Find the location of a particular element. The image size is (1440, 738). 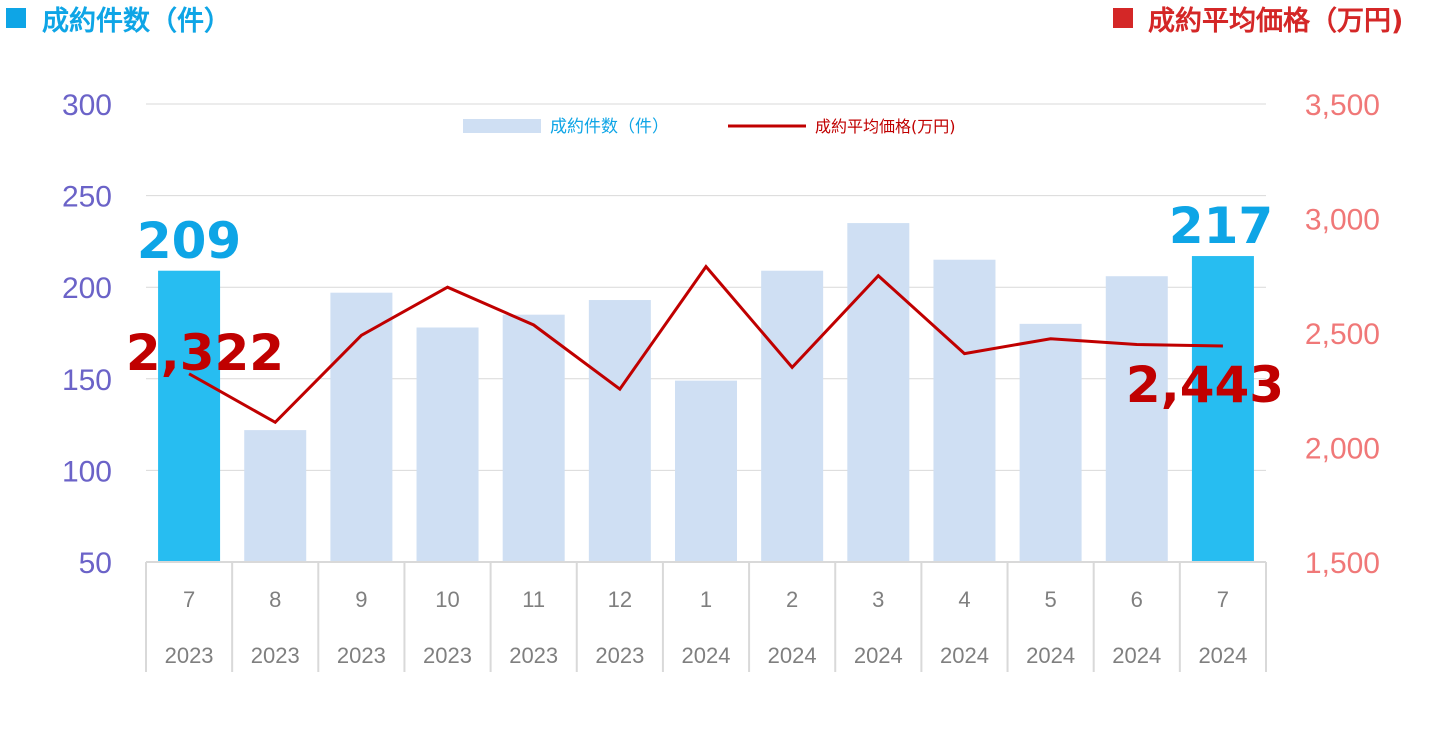

legend-bar-label: 成約件数（件） is located at coordinates (609, 127).